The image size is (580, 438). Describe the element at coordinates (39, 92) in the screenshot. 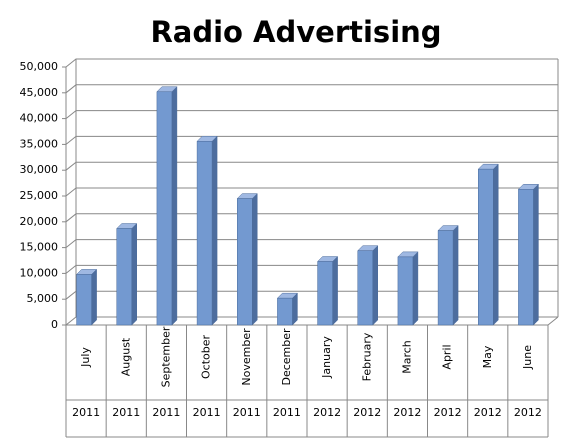

I see `y-tick-label: 45,000` at that location.